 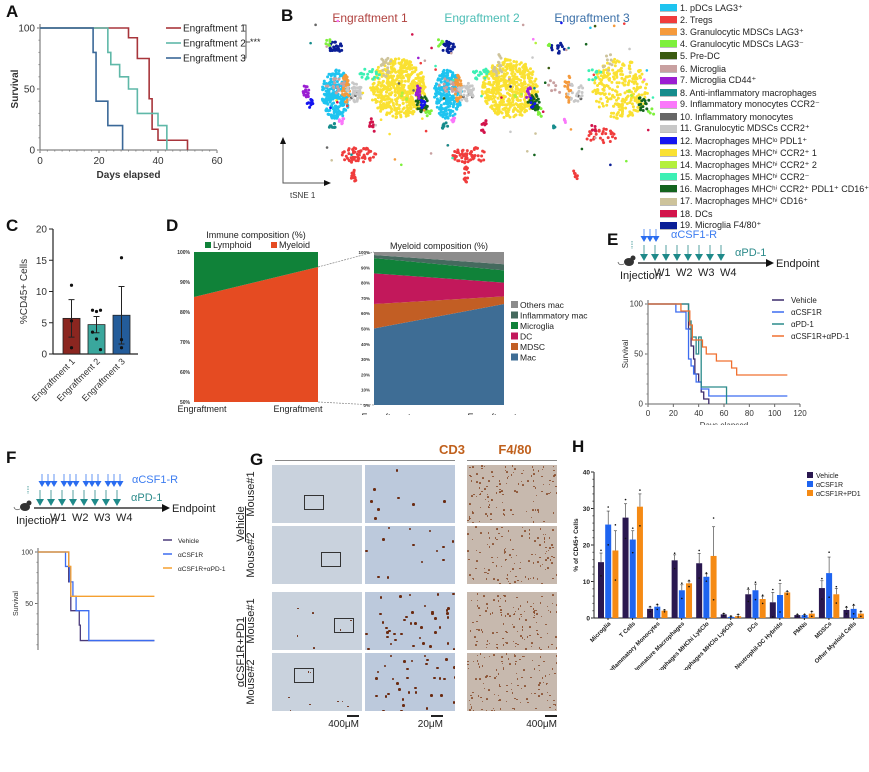 I want to click on pd1-dose-triangle-icon, so click(x=106, y=502).